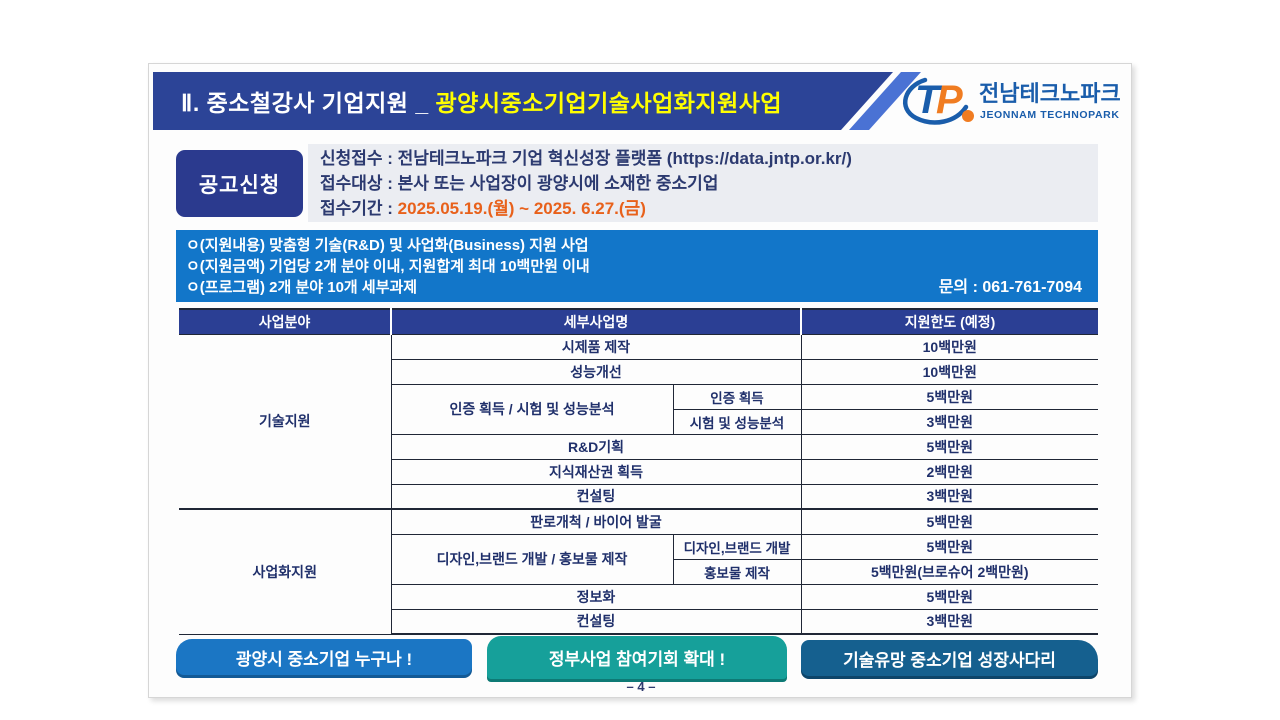 This screenshot has width=1280, height=720. Describe the element at coordinates (302, 287) in the screenshot. I see `summary-item-program: ㅇ(프로그램) 2개 분야 10개 세부과제` at that location.